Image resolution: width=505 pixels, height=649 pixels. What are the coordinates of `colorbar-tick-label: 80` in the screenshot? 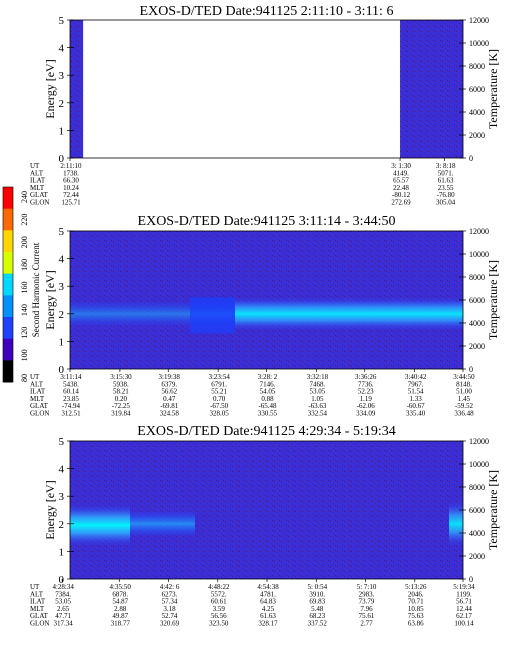 It's located at (24, 378).